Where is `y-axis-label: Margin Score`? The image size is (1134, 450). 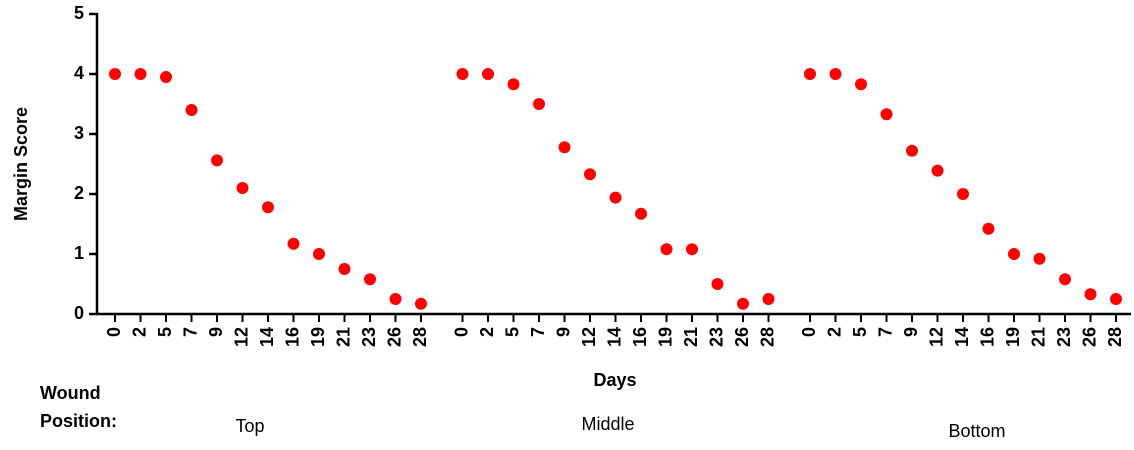 y-axis-label: Margin Score is located at coordinates (21, 164).